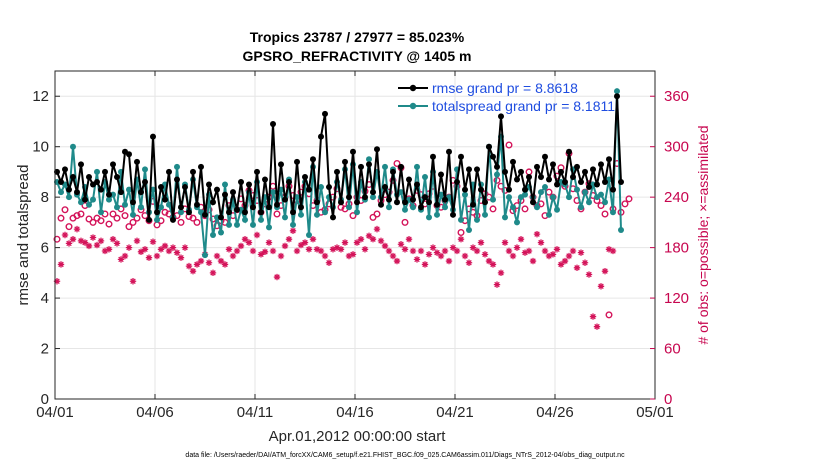  What do you see at coordinates (23, 235) in the screenshot?
I see `y-axis-label: rmse and totalspread` at bounding box center [23, 235].